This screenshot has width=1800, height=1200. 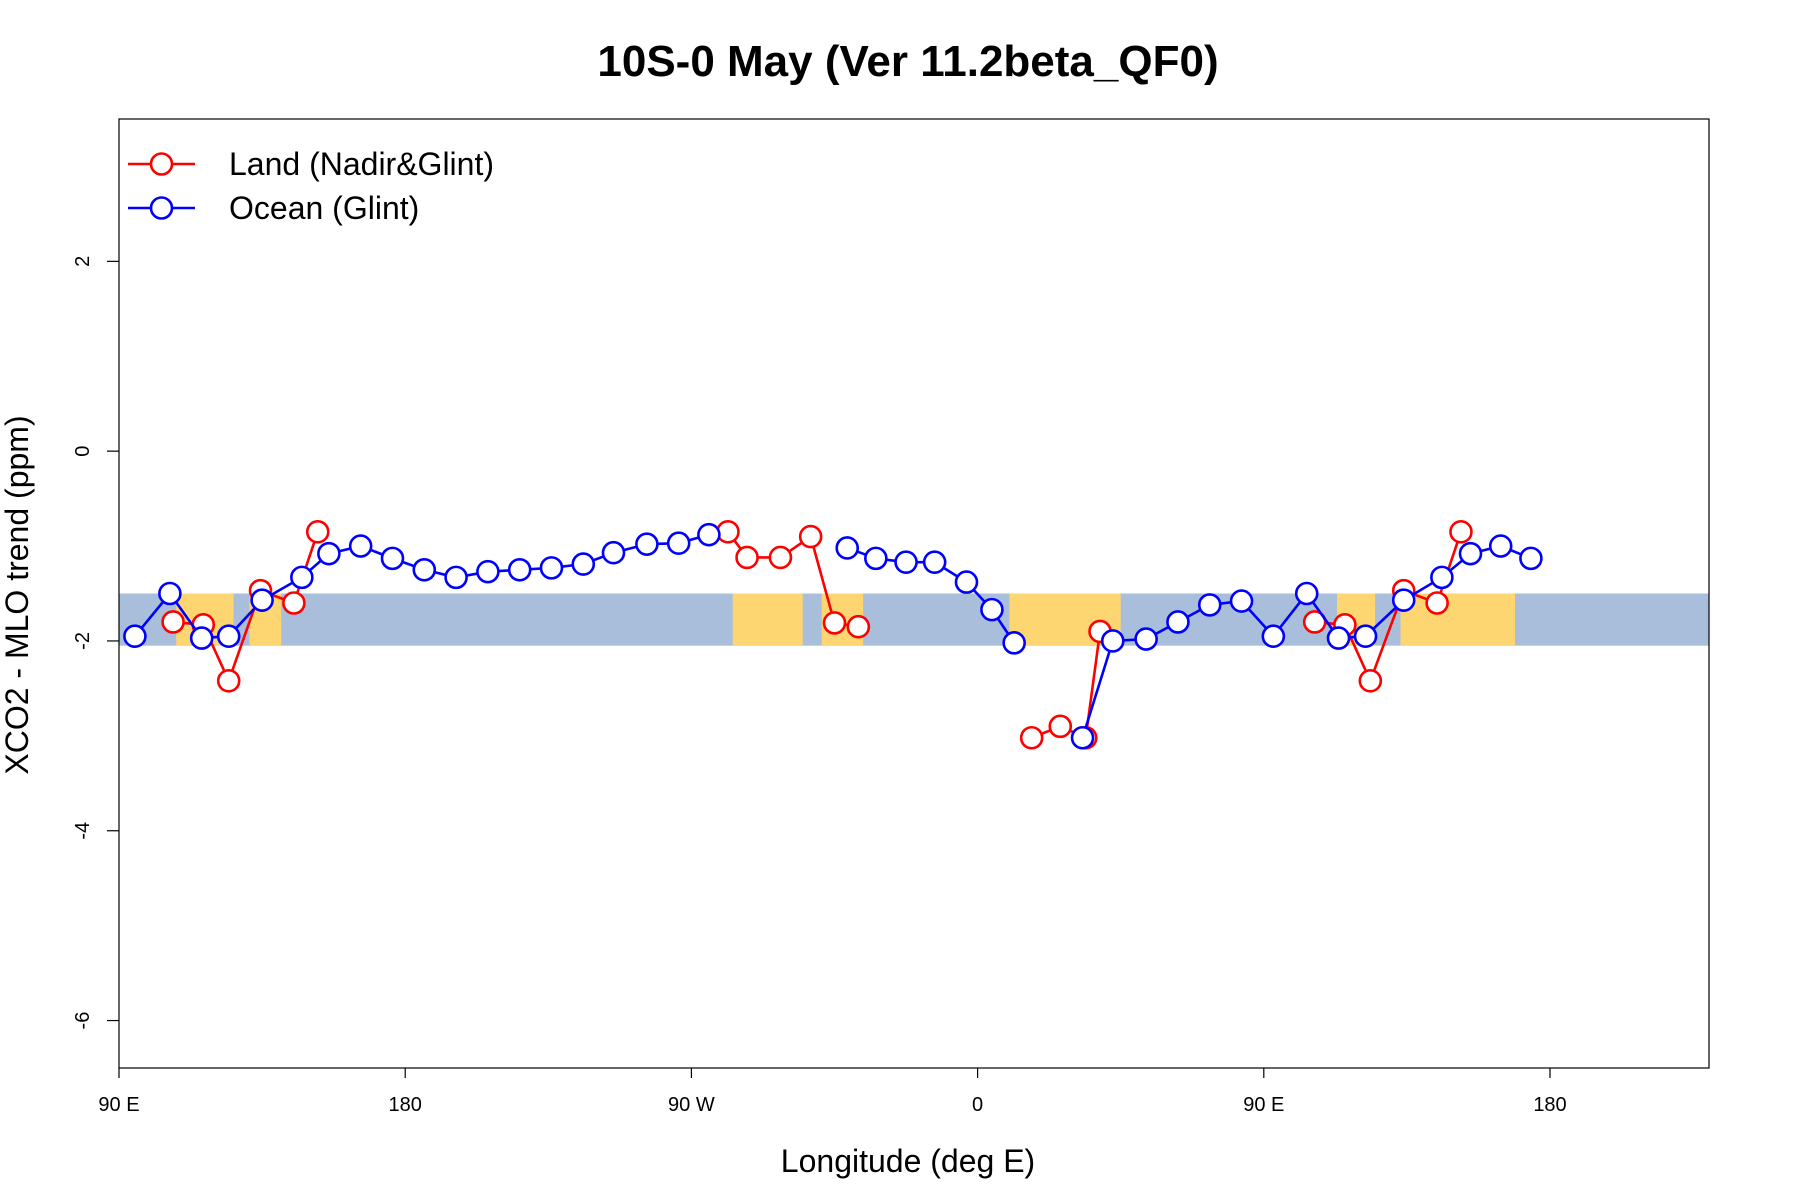 I want to click on legend-label-1: Land (Nadir&Glint), so click(x=361, y=164).